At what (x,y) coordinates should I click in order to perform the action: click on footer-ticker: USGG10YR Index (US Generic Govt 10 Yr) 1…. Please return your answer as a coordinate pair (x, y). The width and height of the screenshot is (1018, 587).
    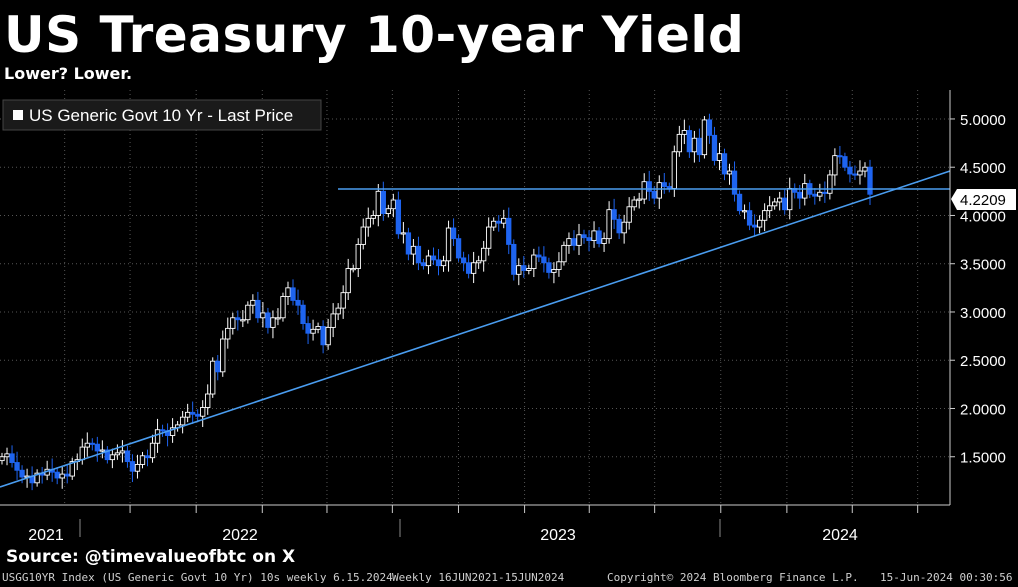
    Looking at the image, I should click on (197, 577).